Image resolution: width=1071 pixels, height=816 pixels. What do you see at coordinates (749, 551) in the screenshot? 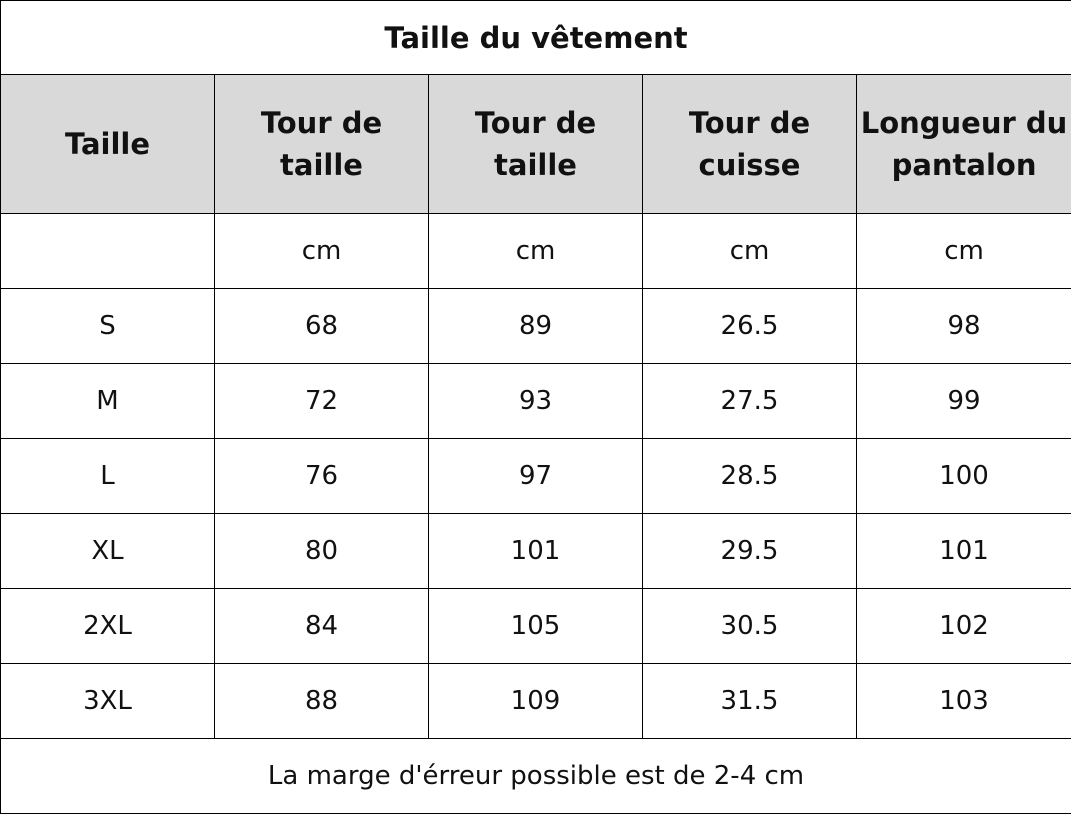
I see `value-cell: 29.5` at bounding box center [749, 551].